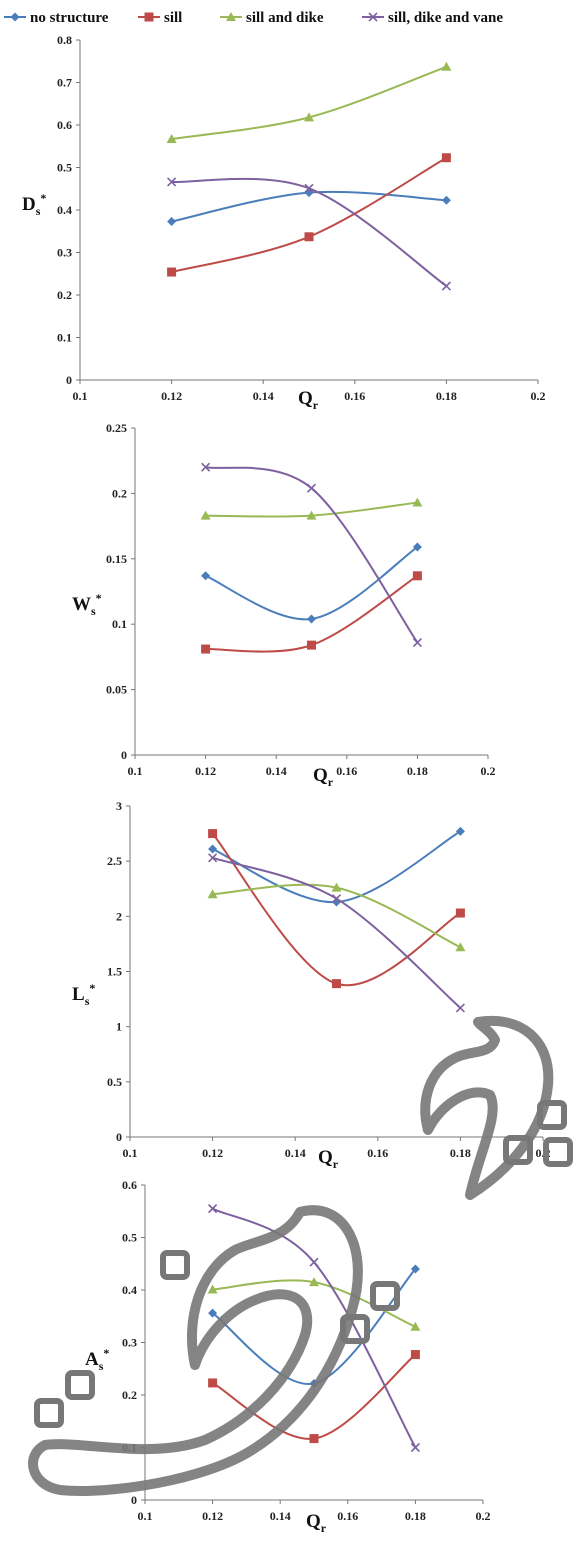 This screenshot has height=1551, width=574. I want to click on y-tick-label: 2.5, so click(114, 861).